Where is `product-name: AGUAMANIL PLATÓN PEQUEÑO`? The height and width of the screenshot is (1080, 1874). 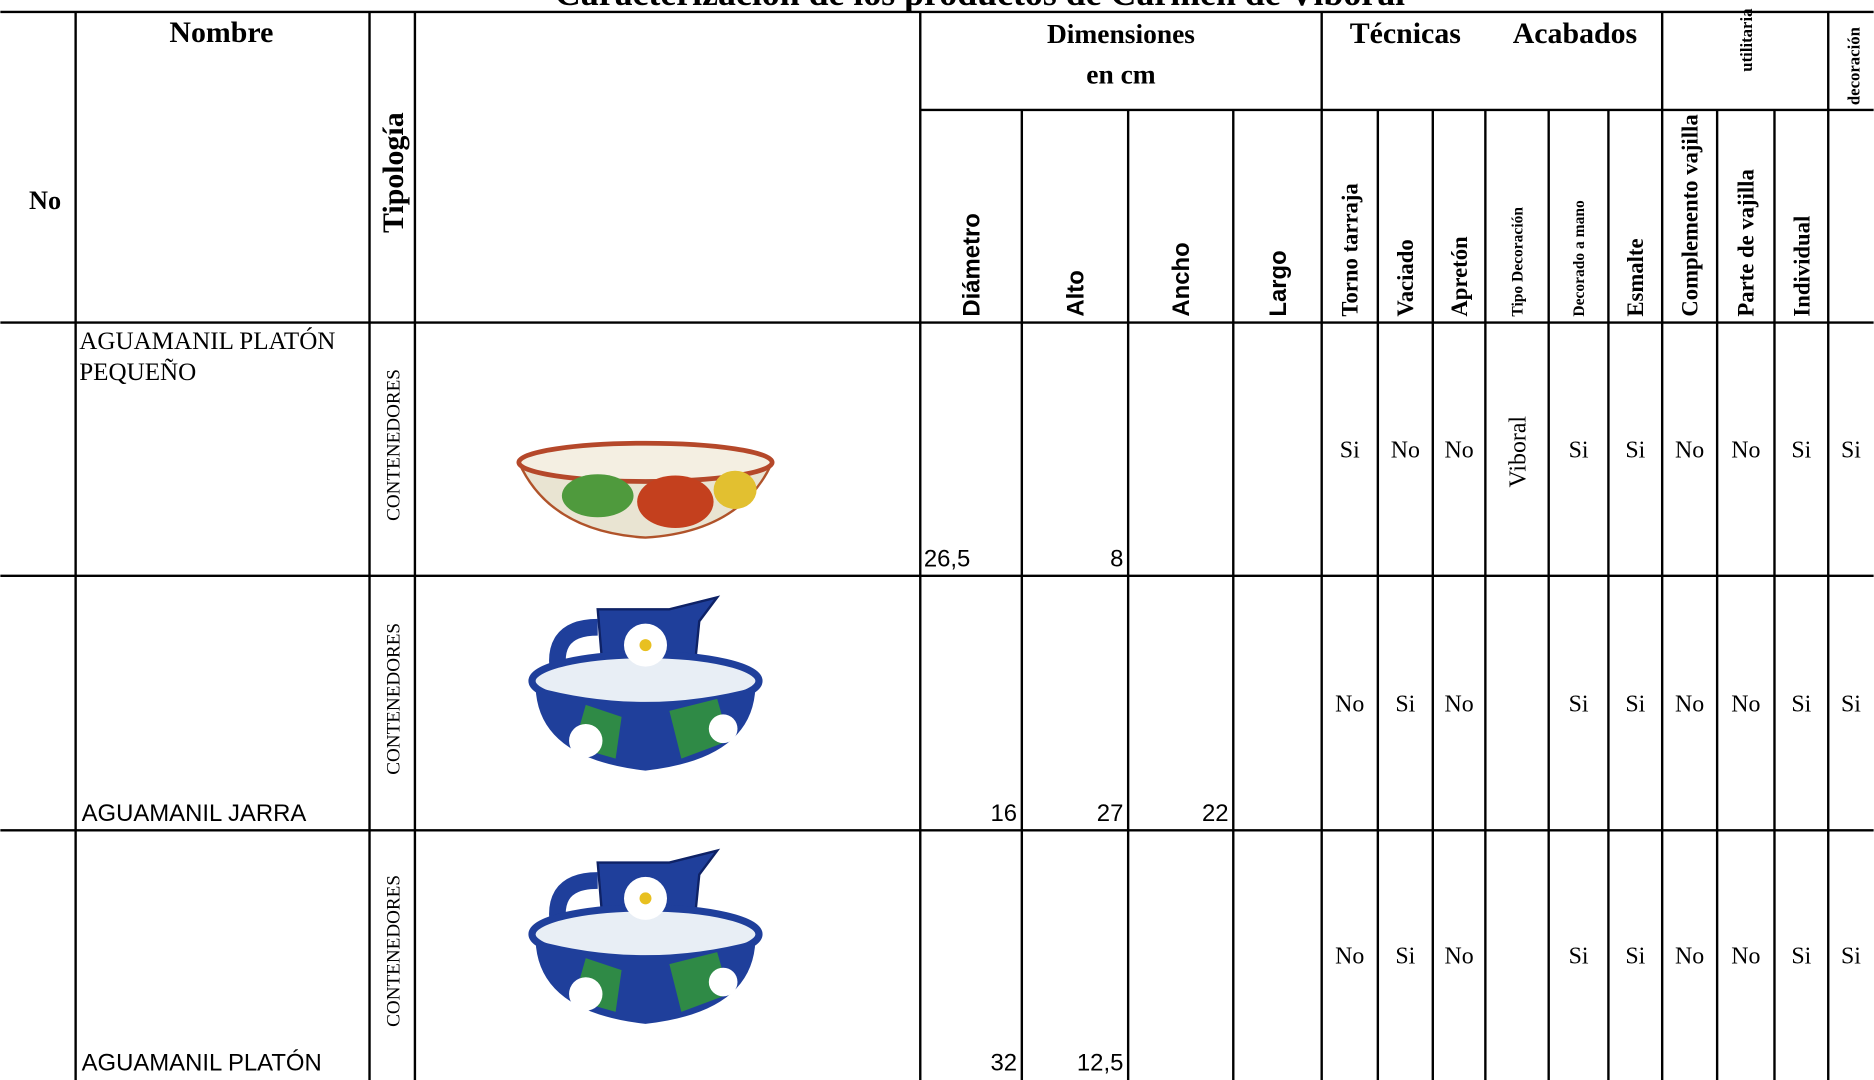 product-name: AGUAMANIL PLATÓN PEQUEÑO is located at coordinates (207, 356).